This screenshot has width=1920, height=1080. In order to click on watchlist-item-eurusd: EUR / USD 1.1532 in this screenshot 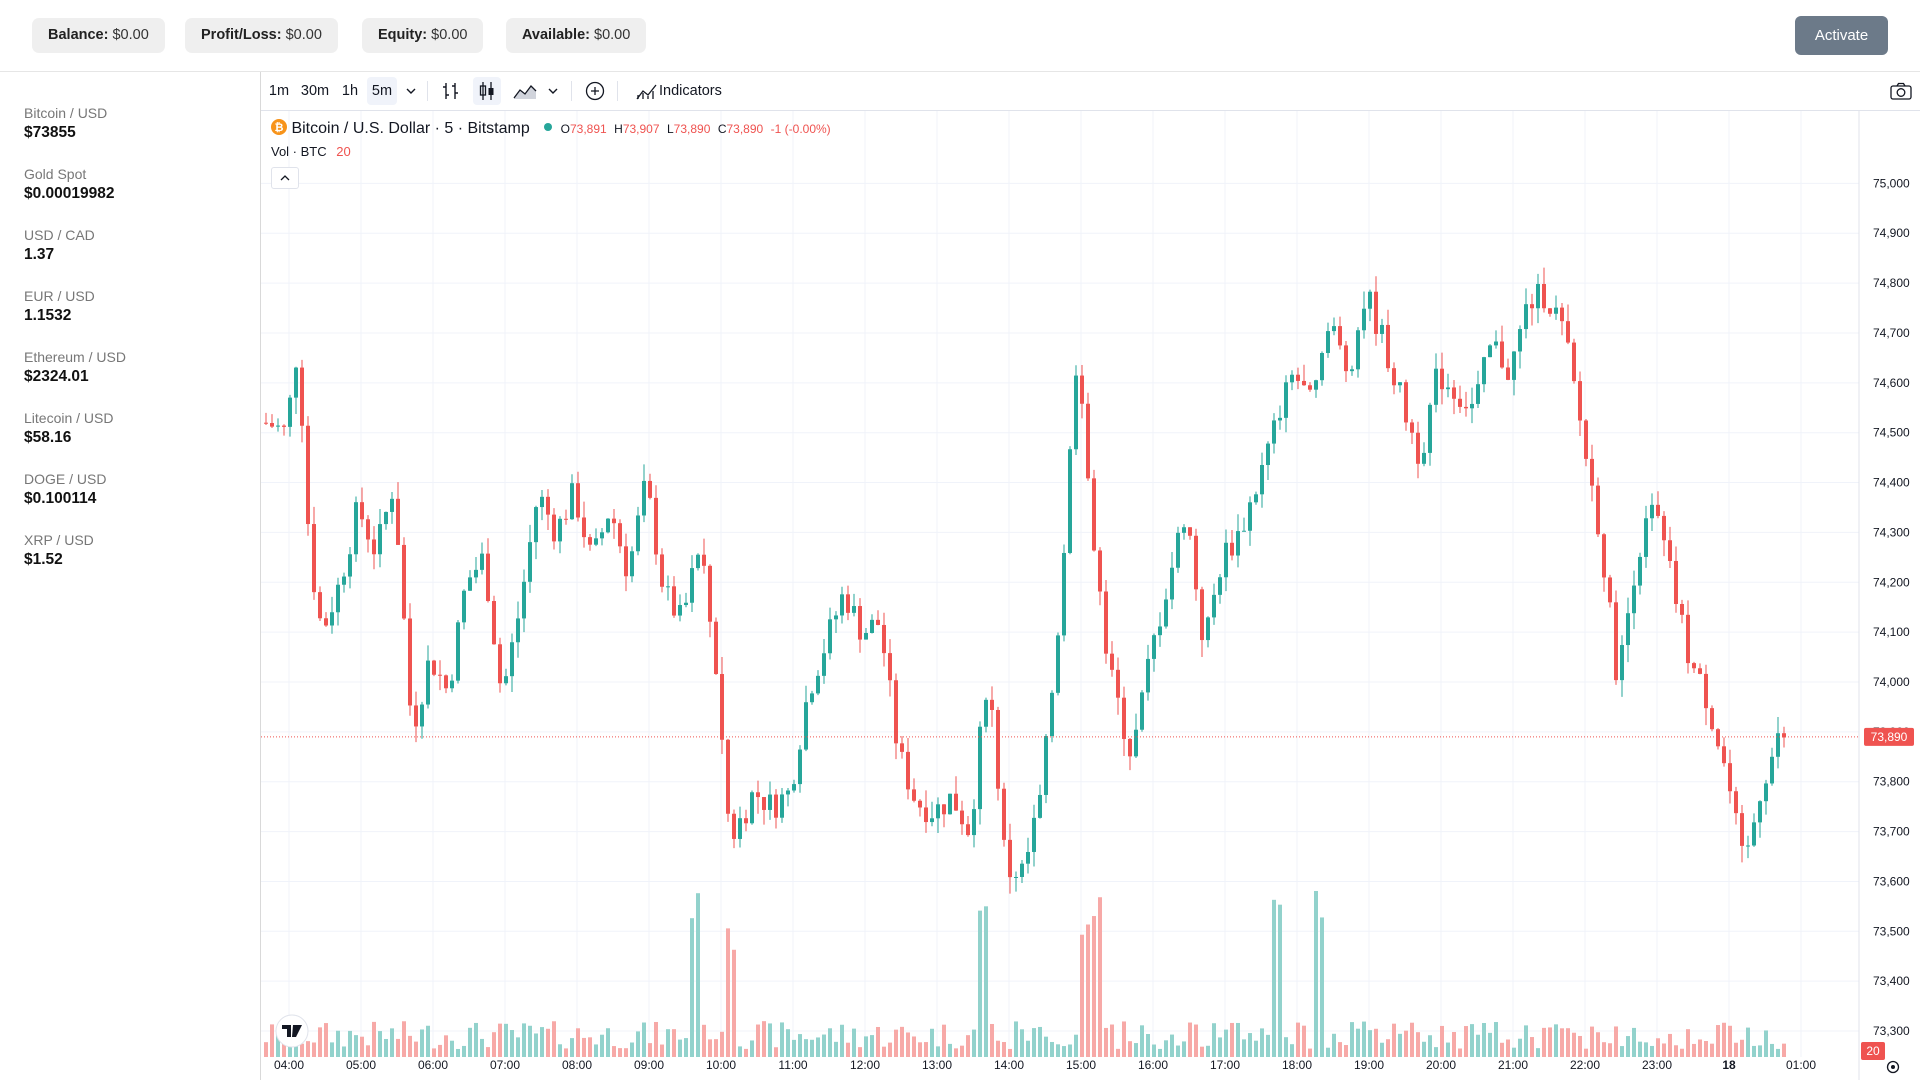, I will do `click(59, 306)`.